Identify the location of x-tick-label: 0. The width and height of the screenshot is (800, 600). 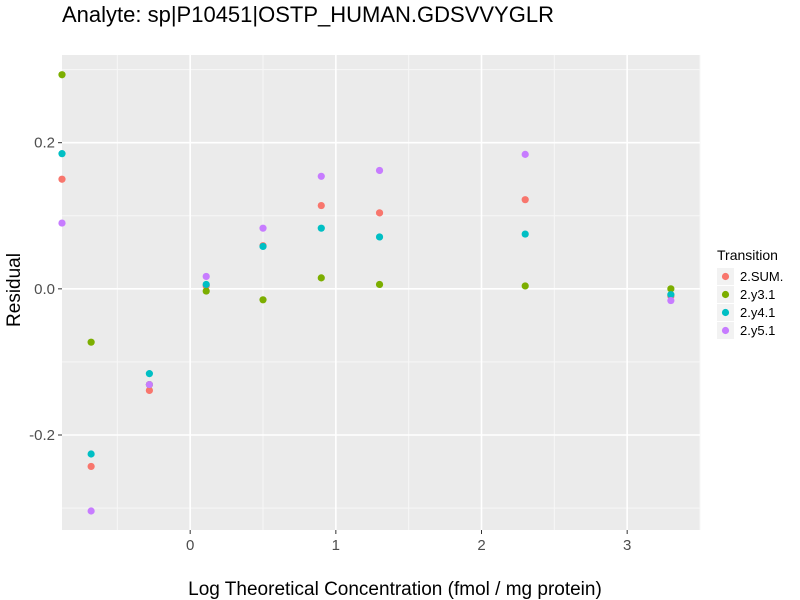
(190, 545).